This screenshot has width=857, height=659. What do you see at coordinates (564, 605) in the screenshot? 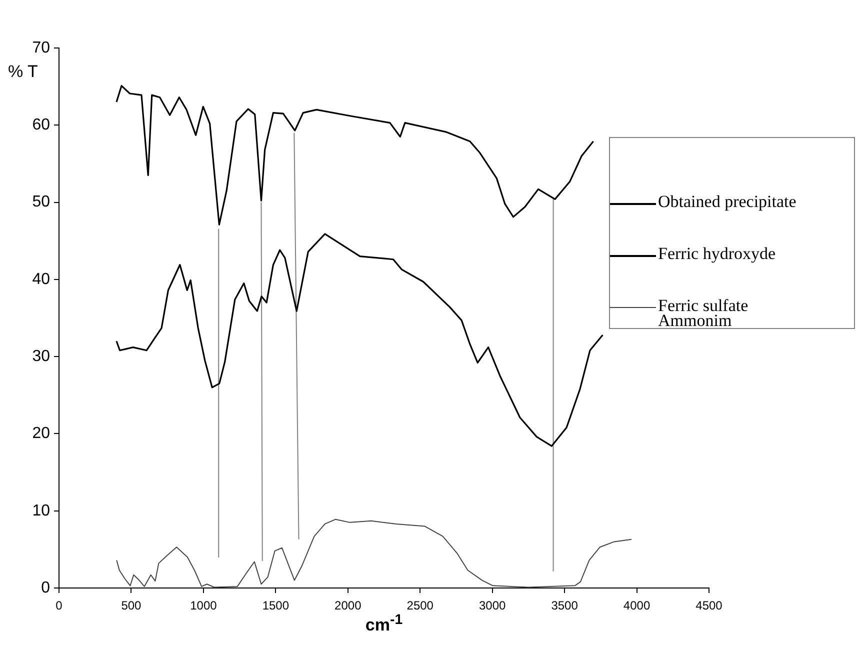
I see `x-tick-label: 3500` at bounding box center [564, 605].